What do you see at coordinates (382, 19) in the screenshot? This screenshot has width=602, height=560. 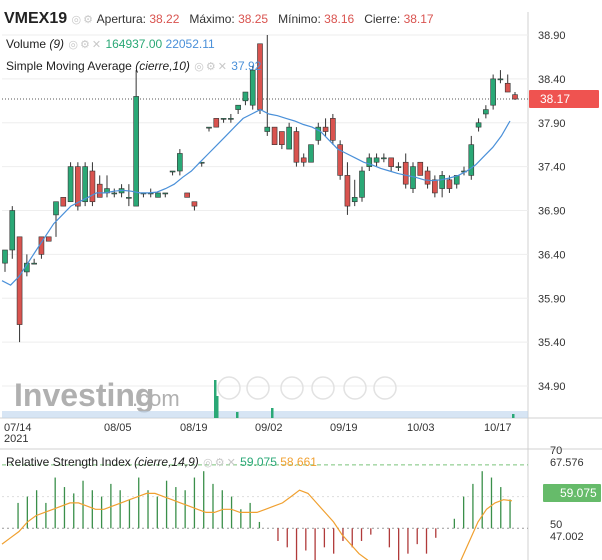 I see `close-label: Cierre:` at bounding box center [382, 19].